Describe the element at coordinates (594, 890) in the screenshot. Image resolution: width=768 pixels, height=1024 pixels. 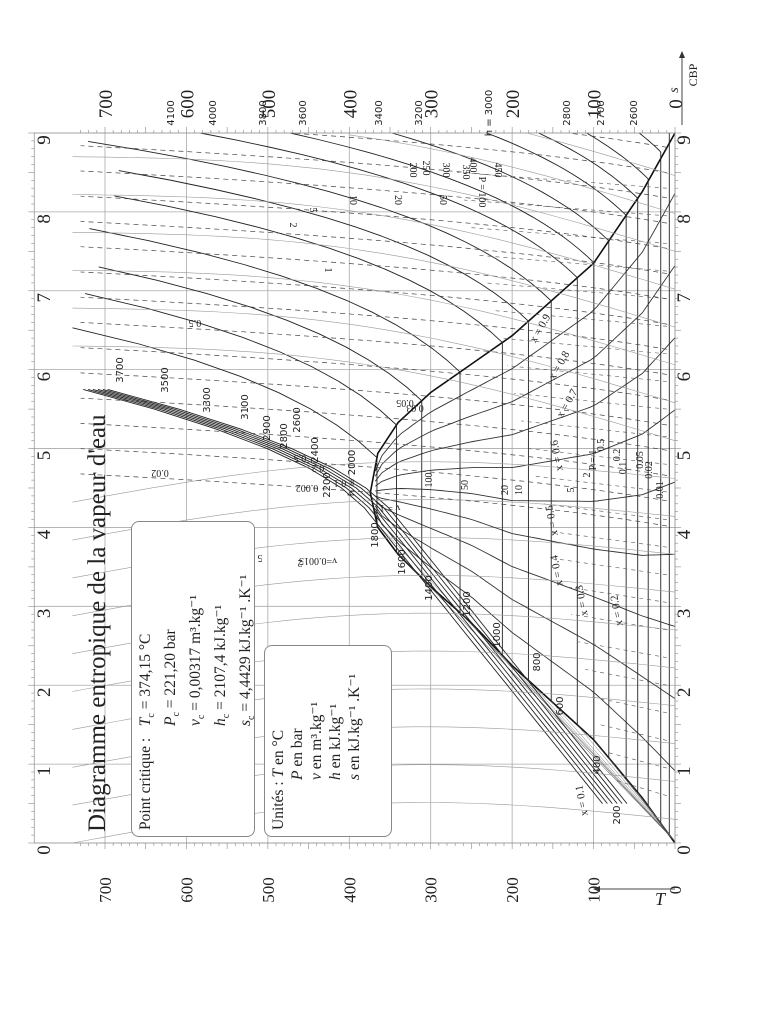
I see `T-tick-label-bottom: 100` at that location.